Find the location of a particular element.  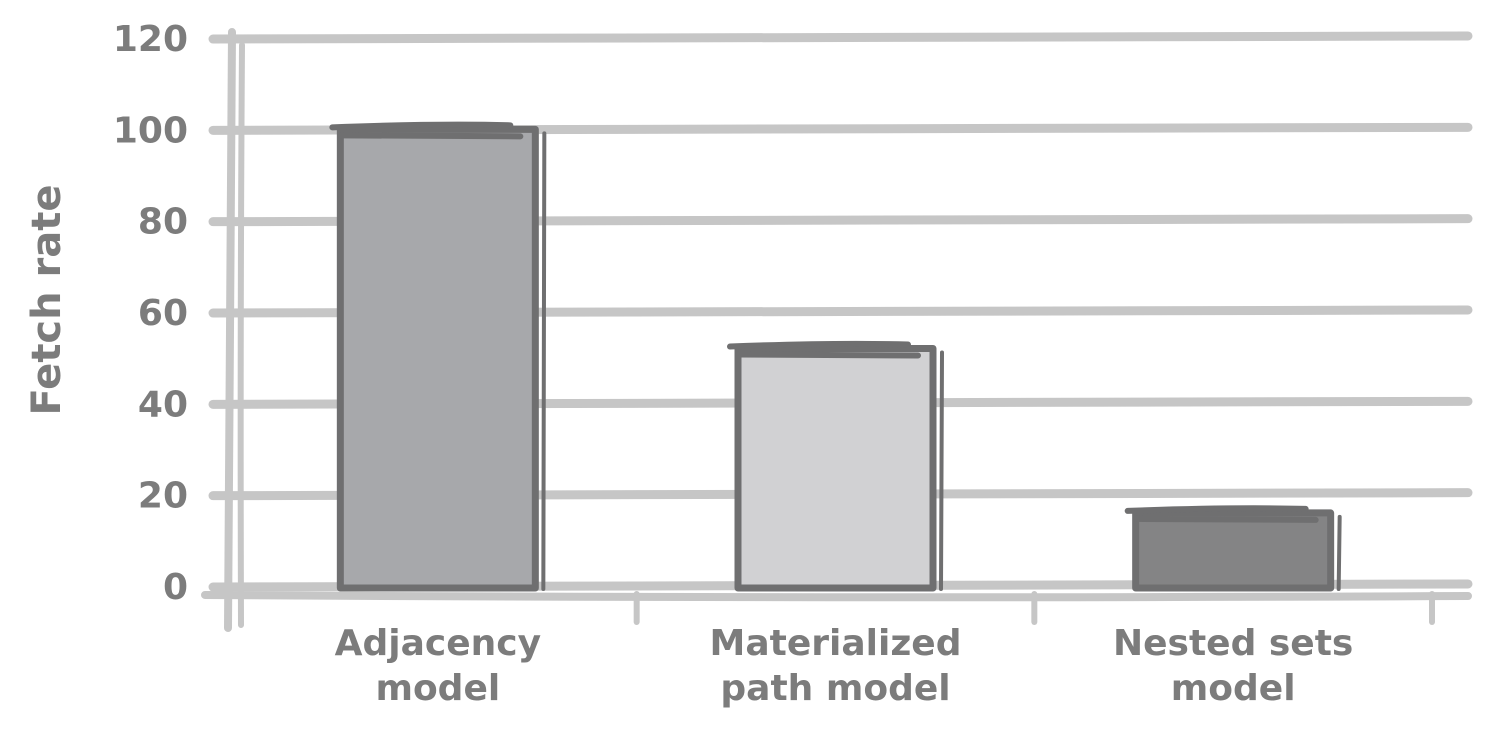

x-category-label: Materialized is located at coordinates (836, 643).